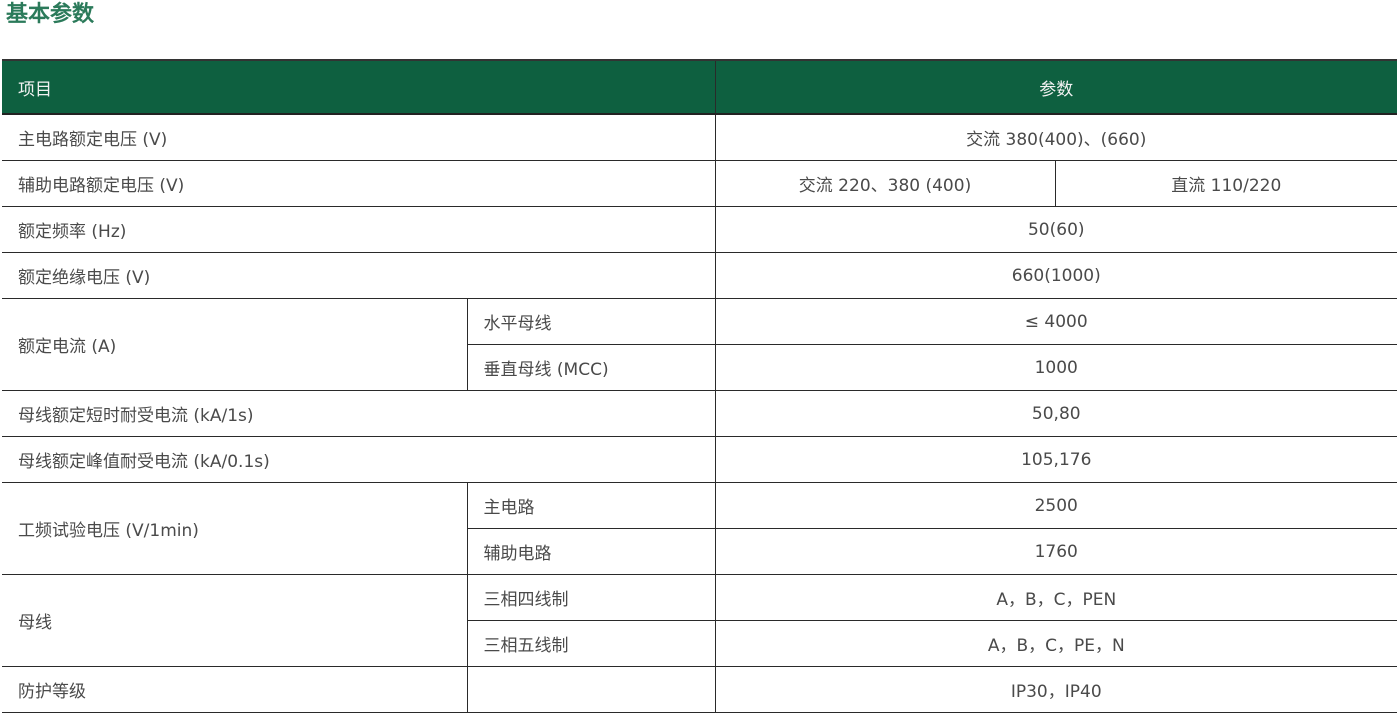 This screenshot has height=719, width=1400. I want to click on table-row: 额定频率 (Hz) 50(60), so click(699, 229).